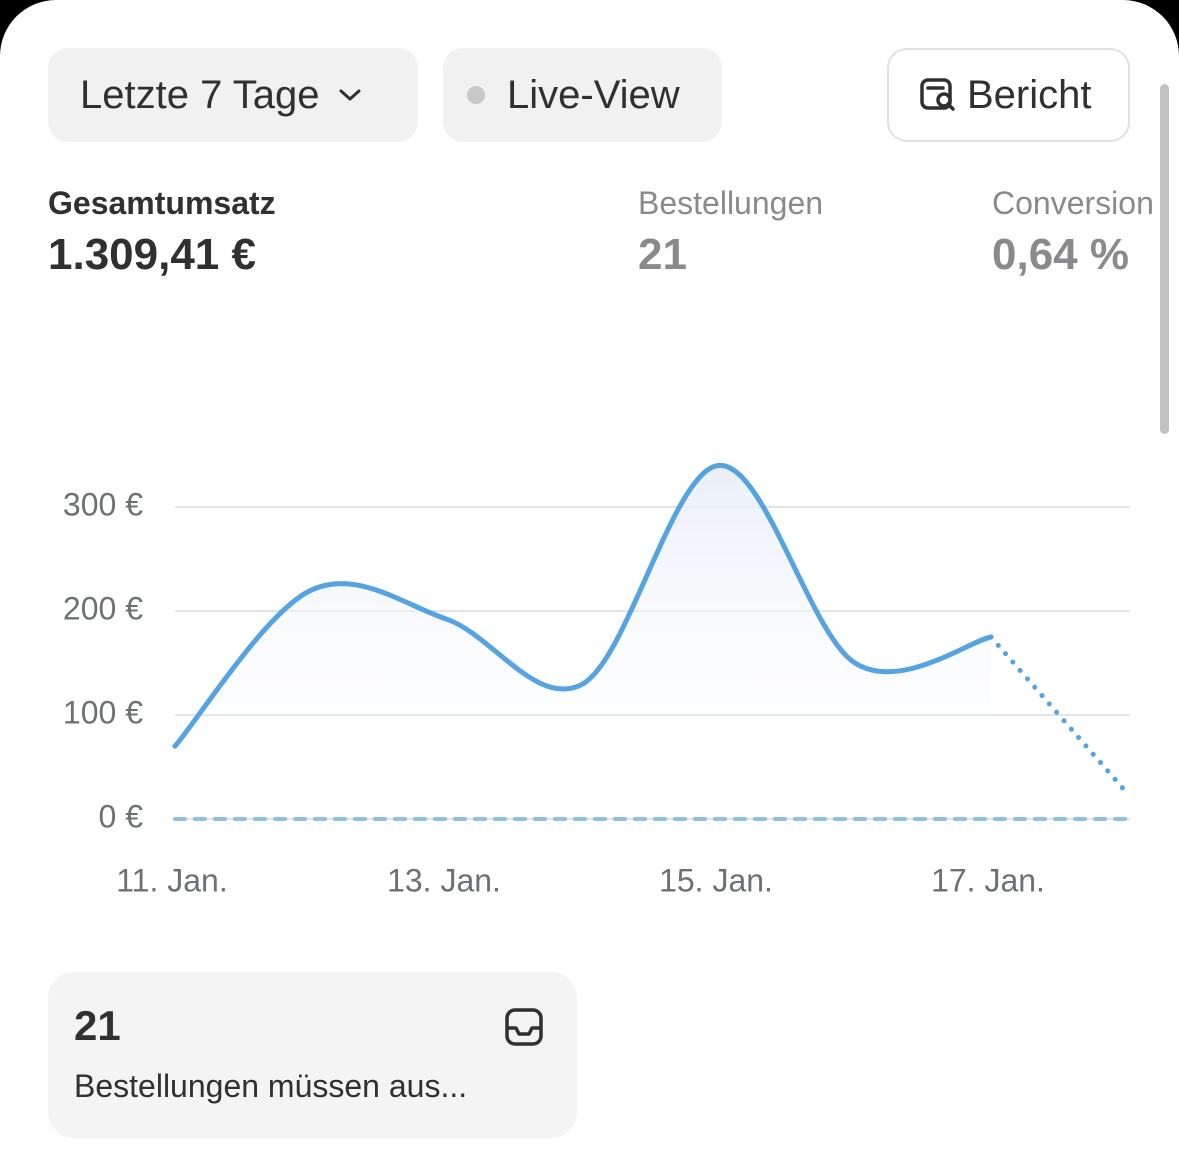 The height and width of the screenshot is (1150, 1179). Describe the element at coordinates (350, 95) in the screenshot. I see `chevron-icon` at that location.